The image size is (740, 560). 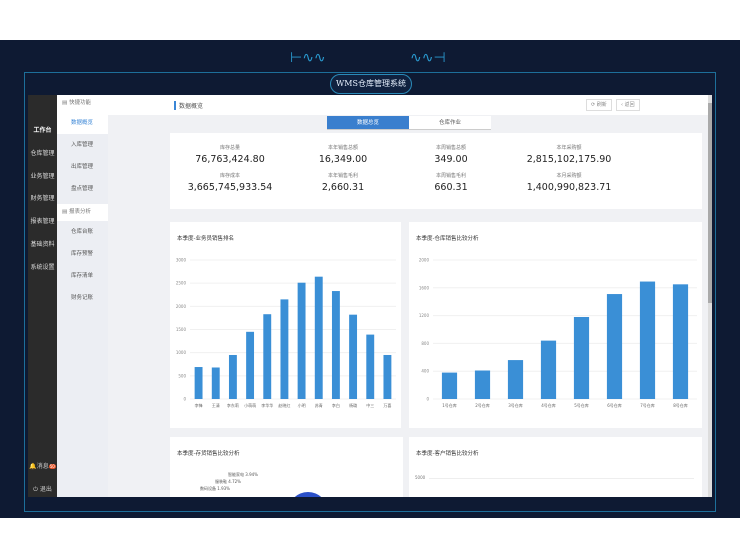 What do you see at coordinates (343, 187) in the screenshot?
I see `stat-value: 2,660.31` at bounding box center [343, 187].